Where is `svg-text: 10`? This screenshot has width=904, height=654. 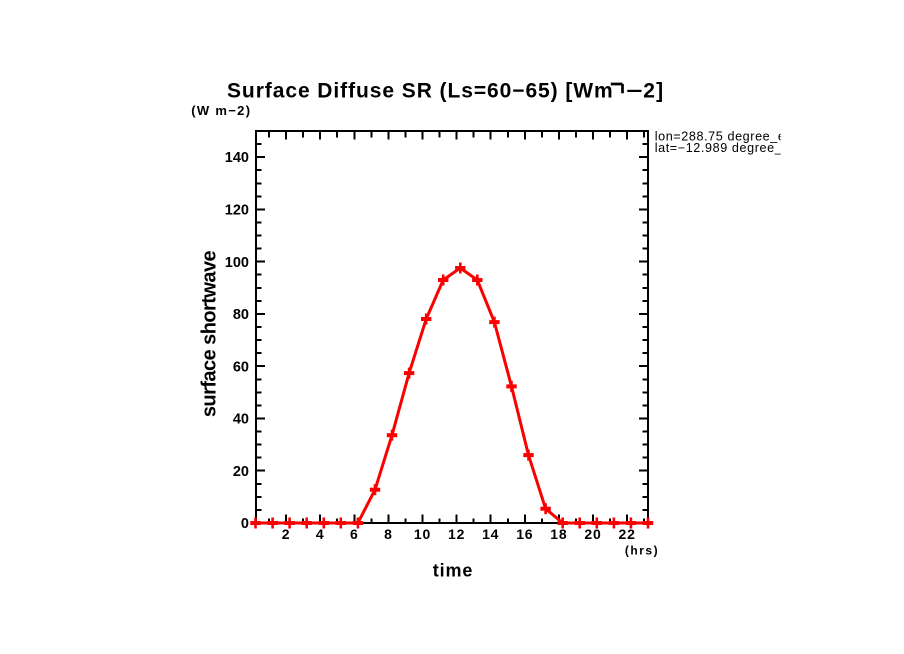
svg-text: 10 is located at coordinates (422, 534).